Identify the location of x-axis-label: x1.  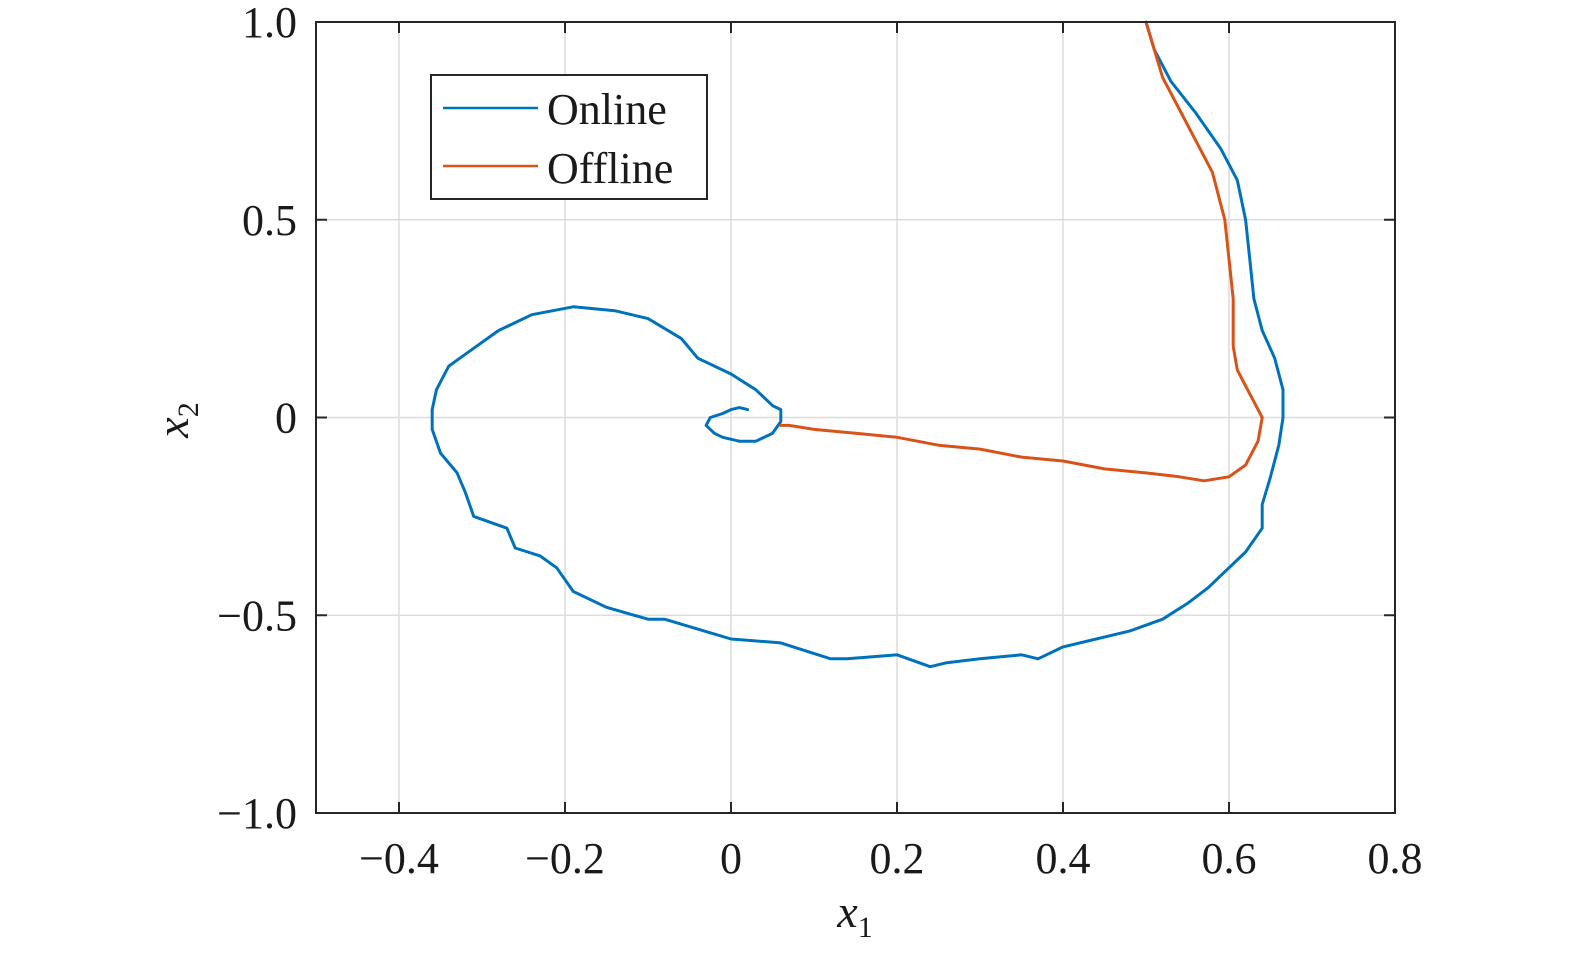
(854, 915).